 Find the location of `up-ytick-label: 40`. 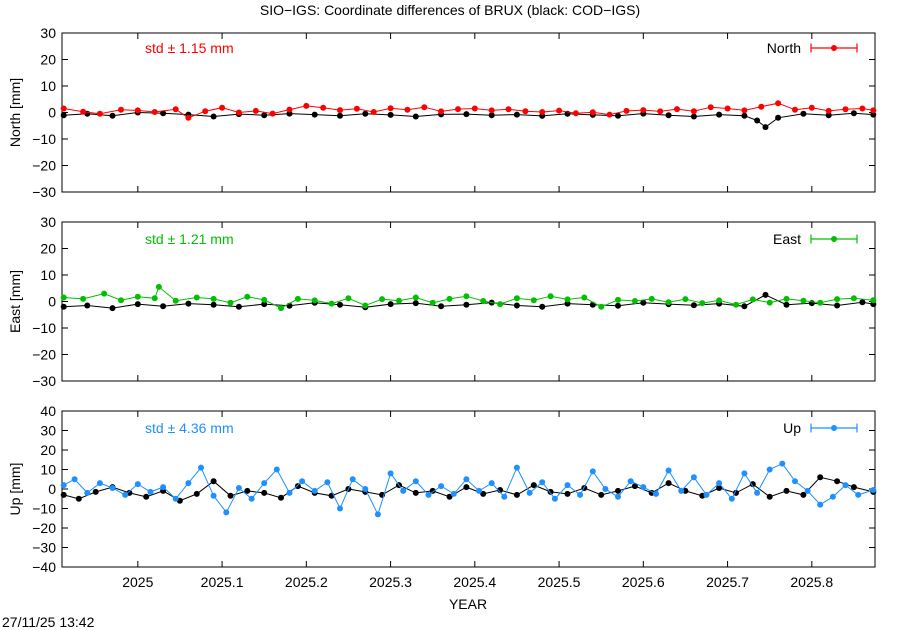

up-ytick-label: 40 is located at coordinates (48, 411).